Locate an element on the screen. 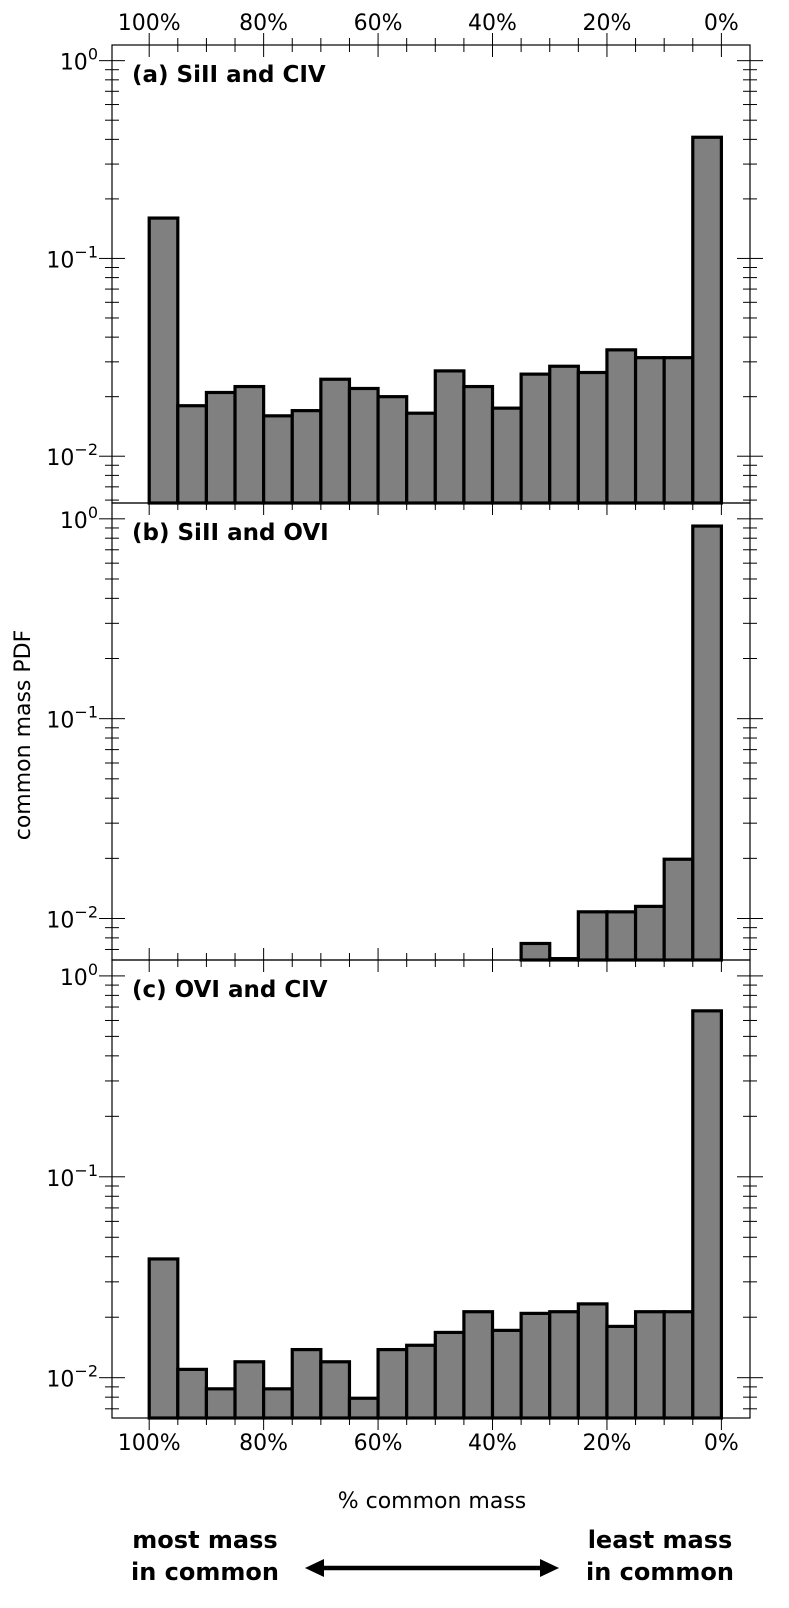 This screenshot has width=789, height=1608. x-tick-label-top: 40% is located at coordinates (492, 23).